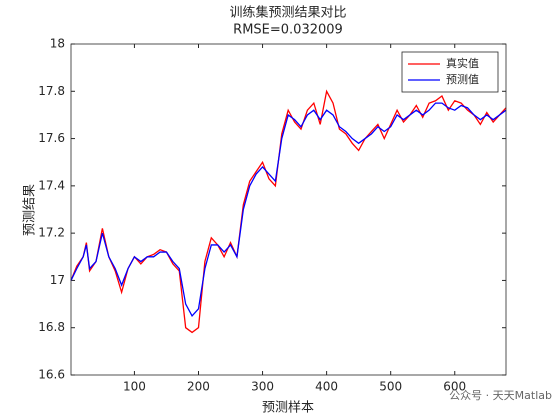  What do you see at coordinates (134, 387) in the screenshot?
I see `x-tick-label: 100` at bounding box center [134, 387].